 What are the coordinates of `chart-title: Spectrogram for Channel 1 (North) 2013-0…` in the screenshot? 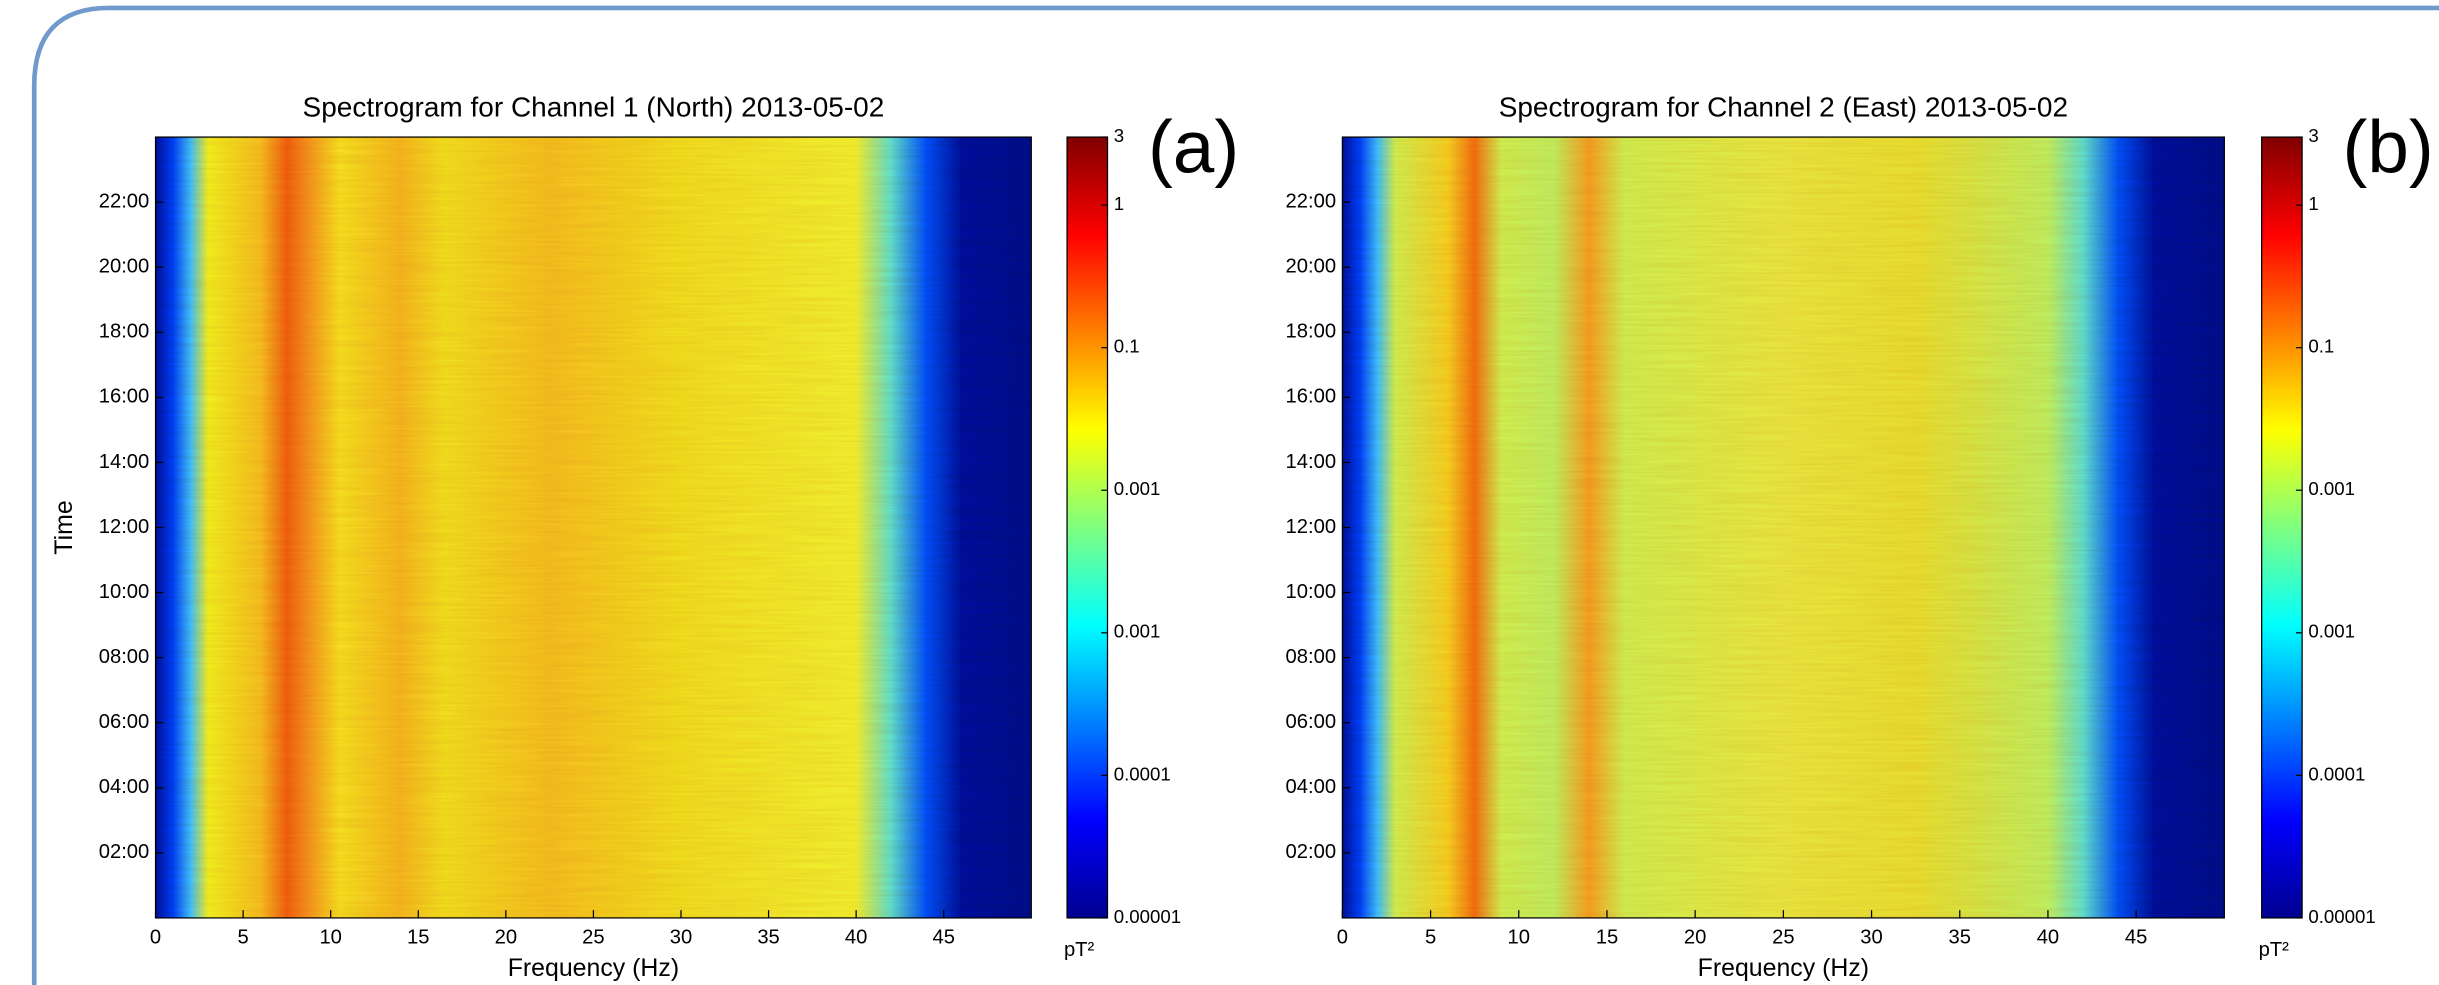 It's located at (594, 106).